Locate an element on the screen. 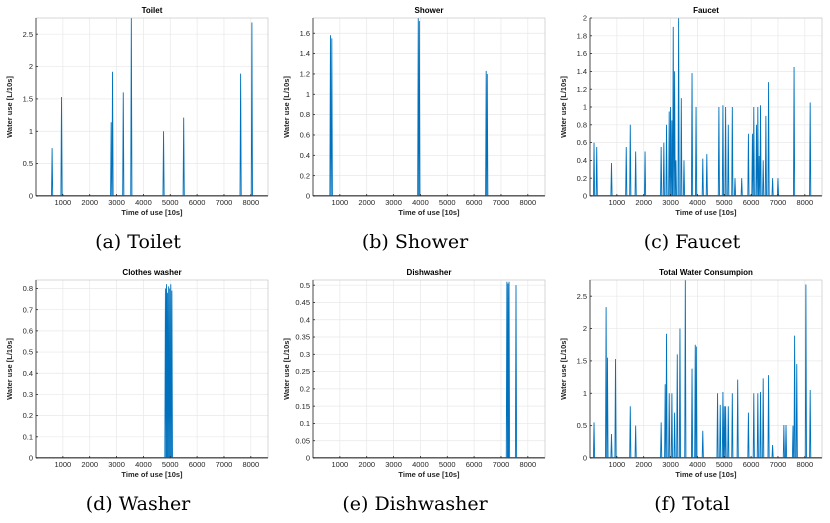 Image resolution: width=830 pixels, height=523 pixels. y-tick-label: 0.7 is located at coordinates (28, 309).